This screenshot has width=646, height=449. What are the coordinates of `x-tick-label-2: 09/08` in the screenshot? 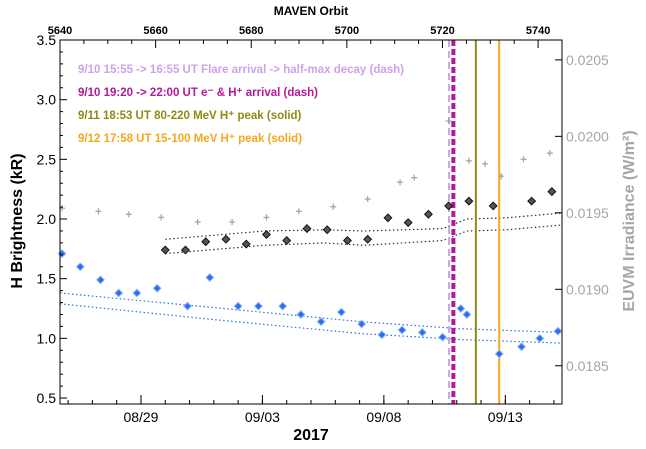 It's located at (383, 417).